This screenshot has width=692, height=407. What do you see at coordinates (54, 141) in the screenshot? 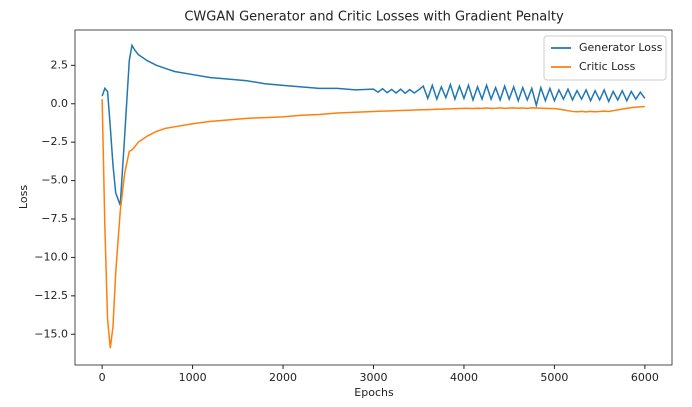
I see `y-tick-label: −2.5` at bounding box center [54, 141].